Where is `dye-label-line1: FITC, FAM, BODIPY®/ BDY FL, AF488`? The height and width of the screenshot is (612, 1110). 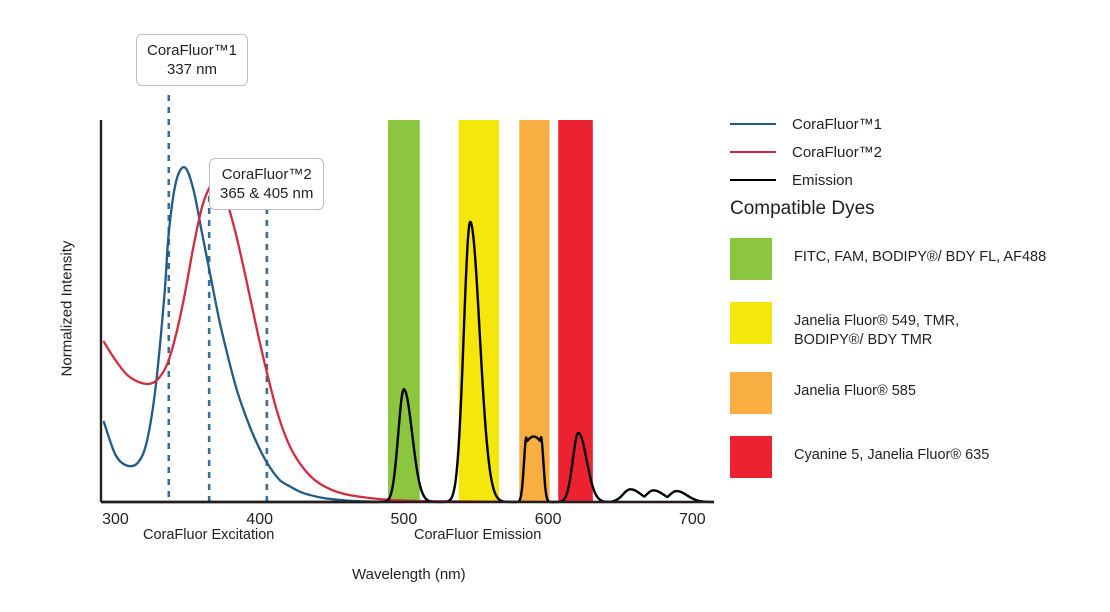
dye-label-line1: FITC, FAM, BODIPY®/ BDY FL, AF488 is located at coordinates (920, 257).